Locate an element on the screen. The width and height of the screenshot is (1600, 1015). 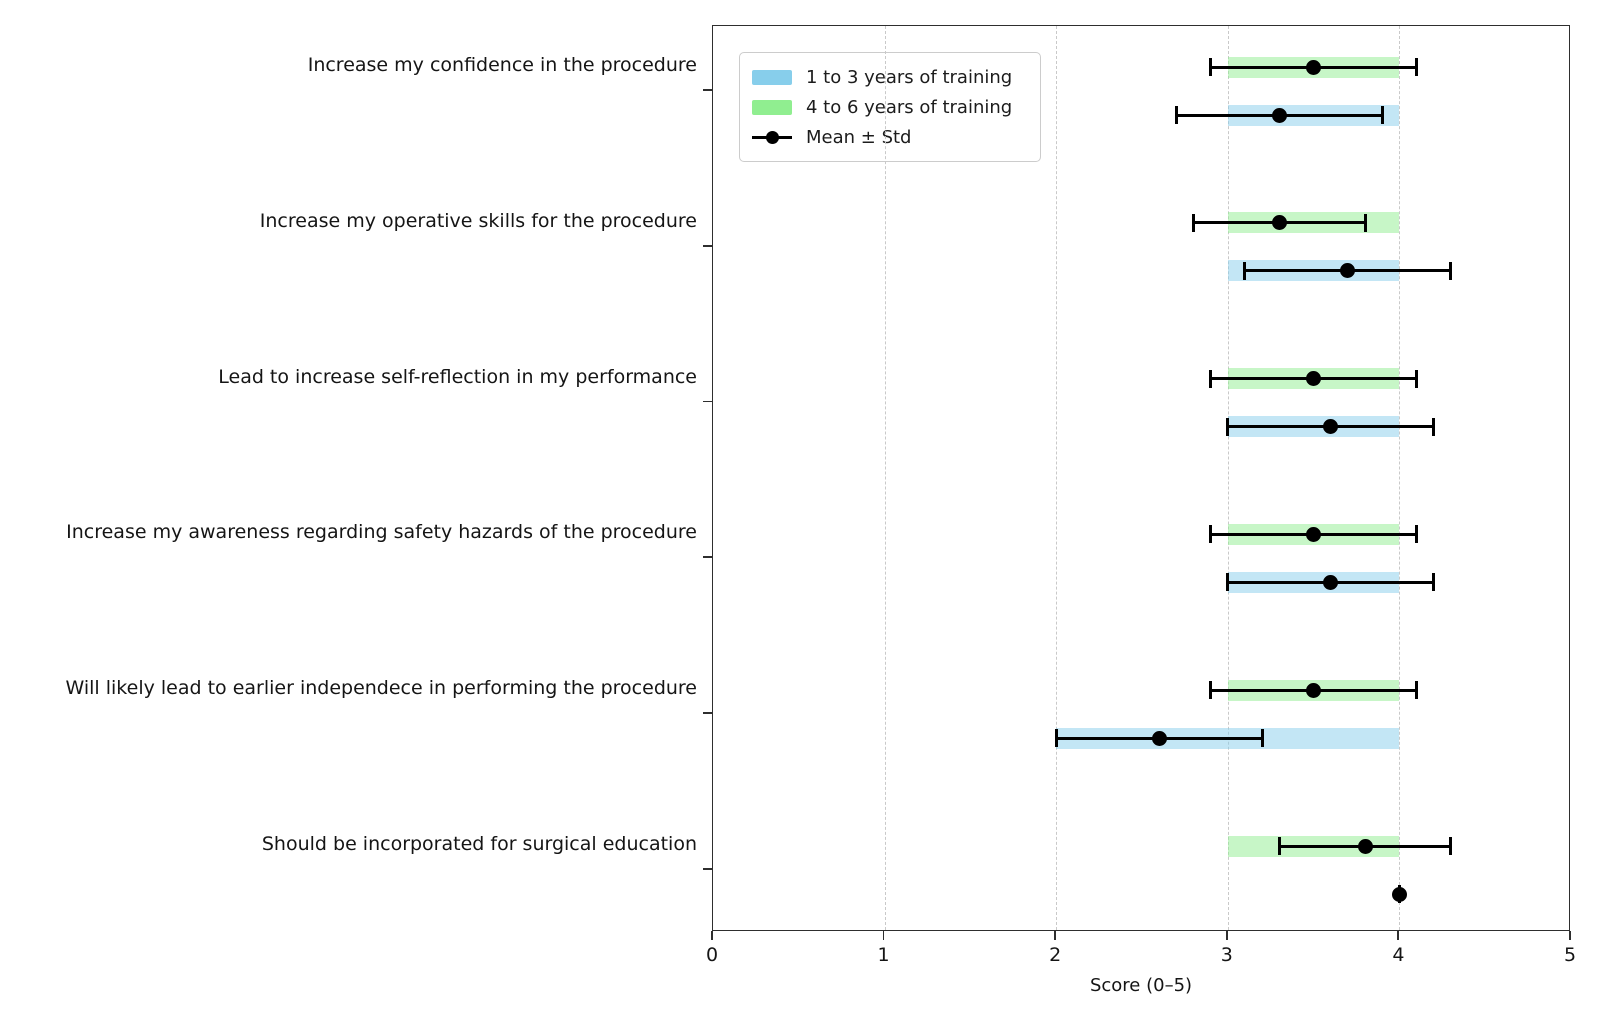
mean-std-line-marker-icon is located at coordinates (772, 137).